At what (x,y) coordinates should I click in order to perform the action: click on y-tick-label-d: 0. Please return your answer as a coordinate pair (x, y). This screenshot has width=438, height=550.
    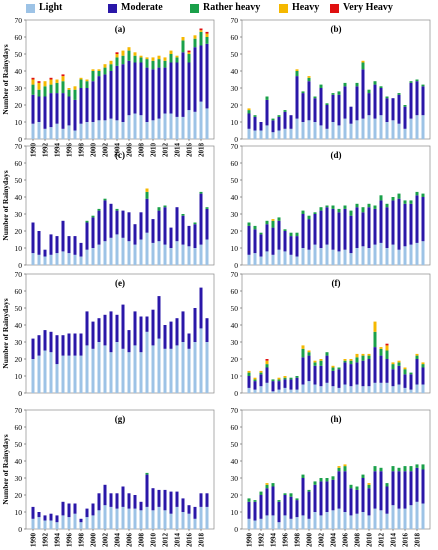
    Looking at the image, I should click on (236, 265).